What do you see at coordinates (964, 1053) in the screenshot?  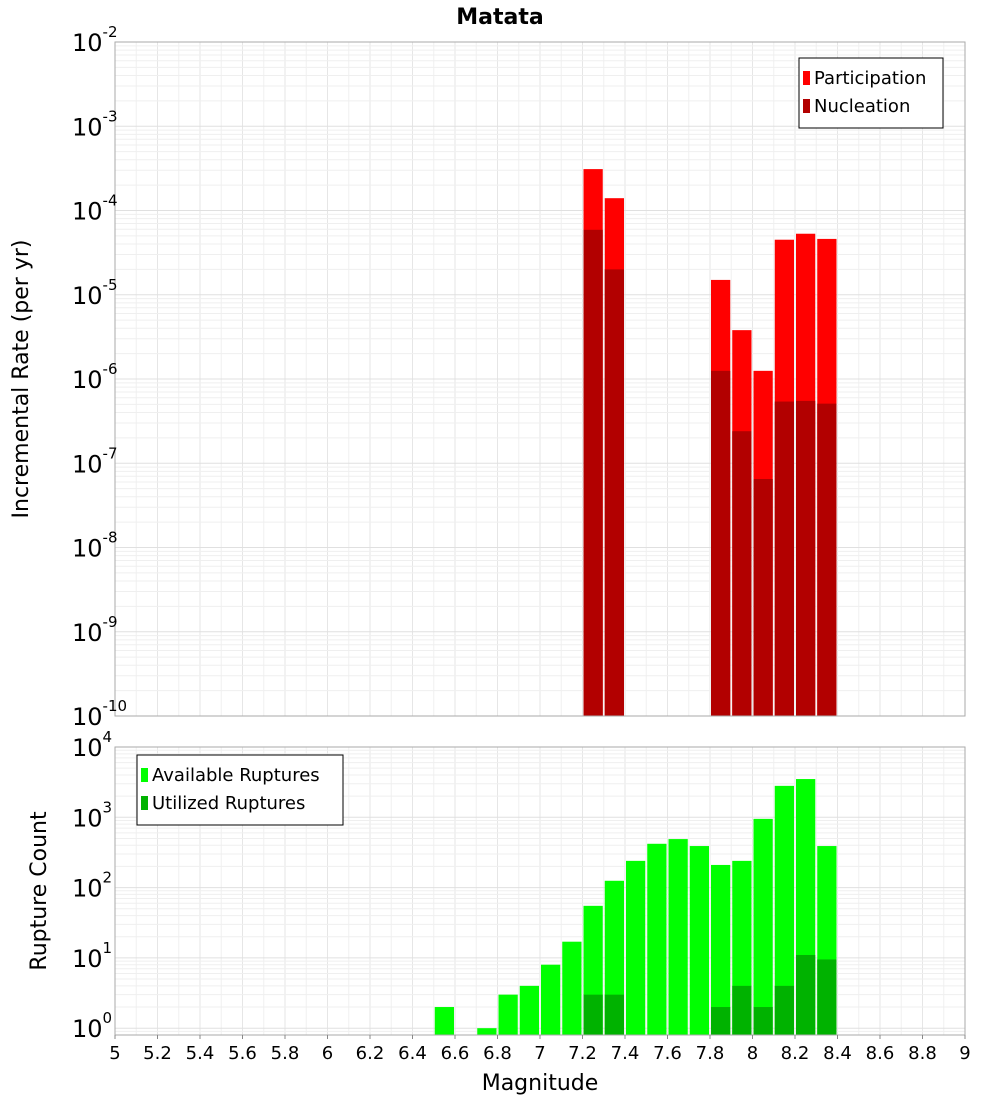 I see `x-tick-label: 9` at bounding box center [964, 1053].